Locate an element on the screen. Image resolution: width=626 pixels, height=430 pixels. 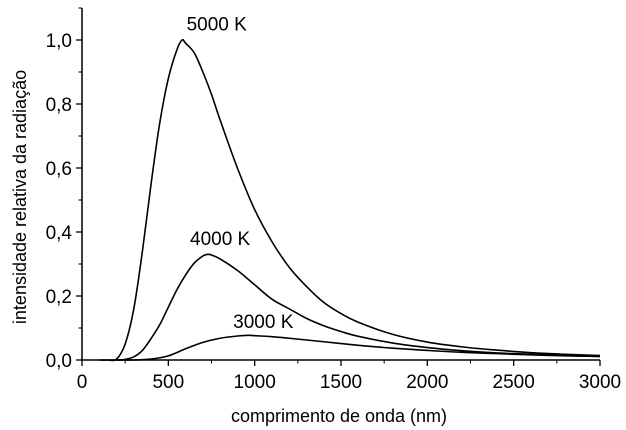
y-tick-label: 0,8 is located at coordinates (59, 105).